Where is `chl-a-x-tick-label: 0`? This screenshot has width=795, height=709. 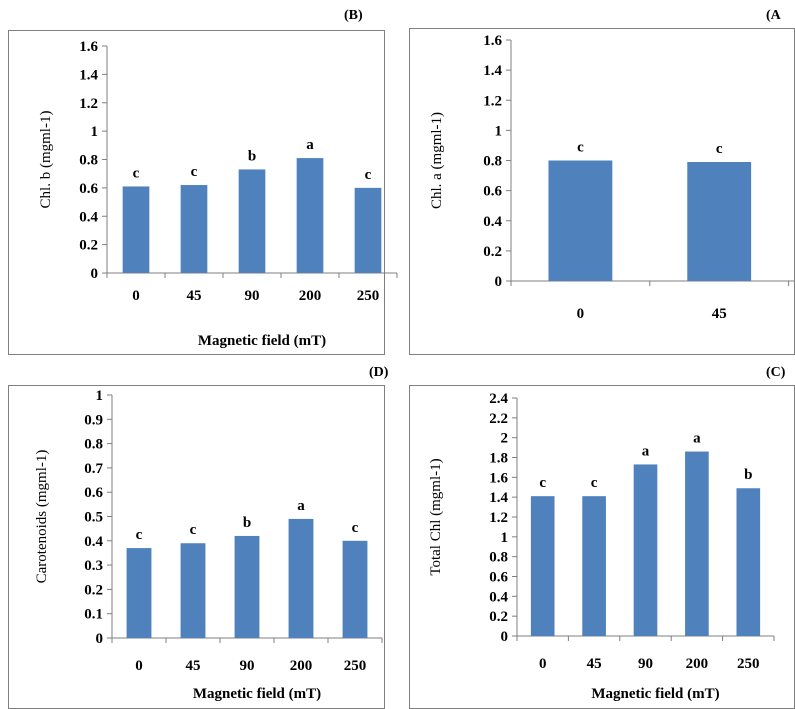 chl-a-x-tick-label: 0 is located at coordinates (581, 314).